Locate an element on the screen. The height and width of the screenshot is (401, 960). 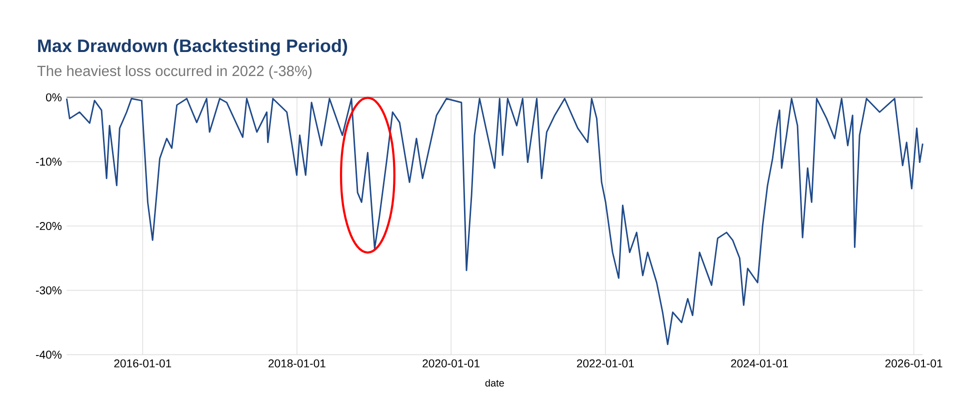
x-axis-title: date is located at coordinates (494, 383).